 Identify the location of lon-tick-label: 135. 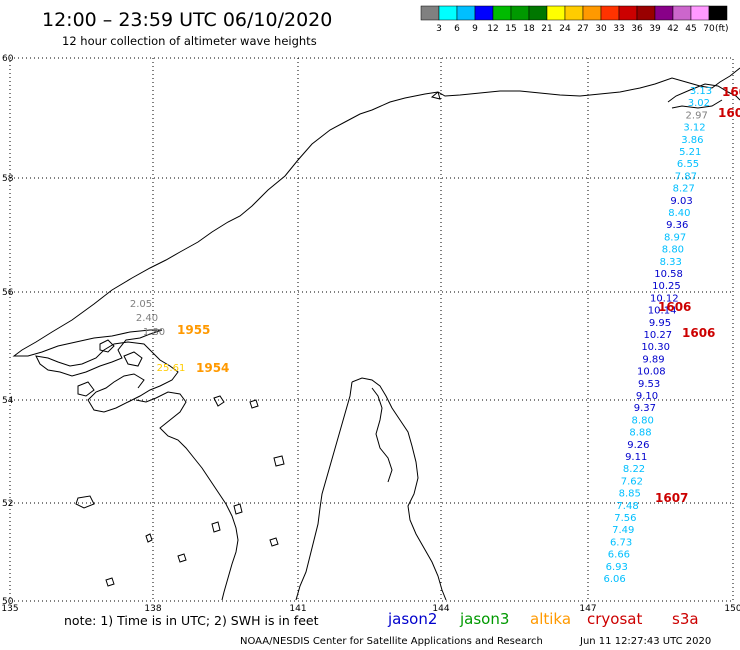
(9, 609).